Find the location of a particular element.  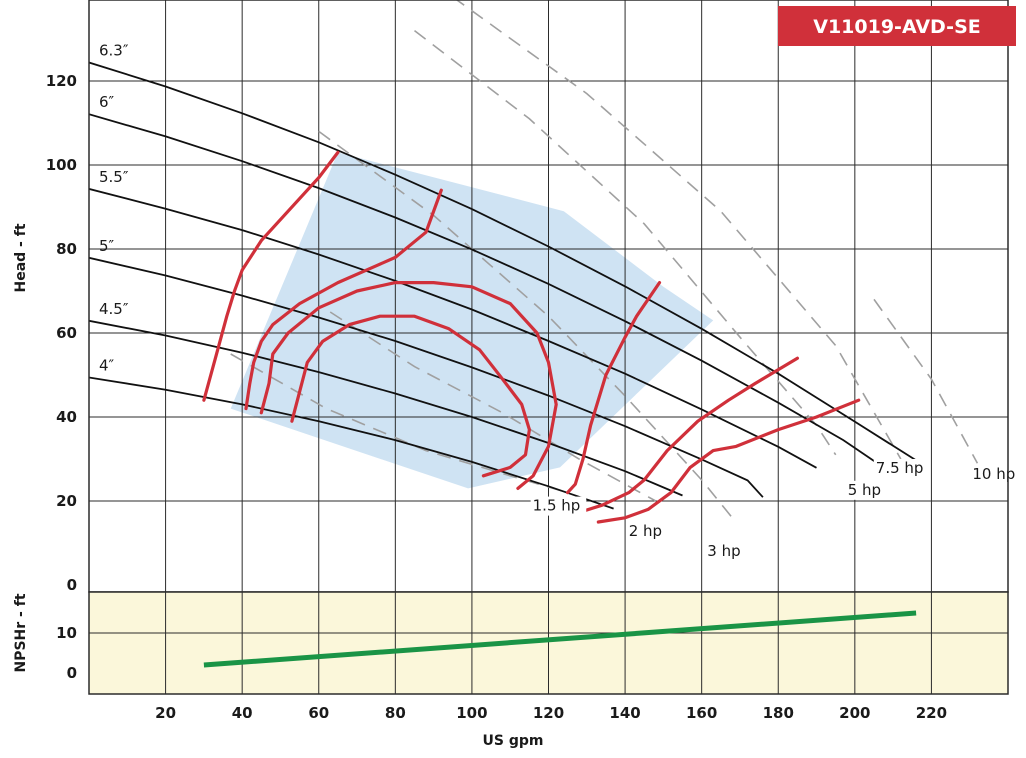

head-y-tick-label: 80 is located at coordinates (66, 249).